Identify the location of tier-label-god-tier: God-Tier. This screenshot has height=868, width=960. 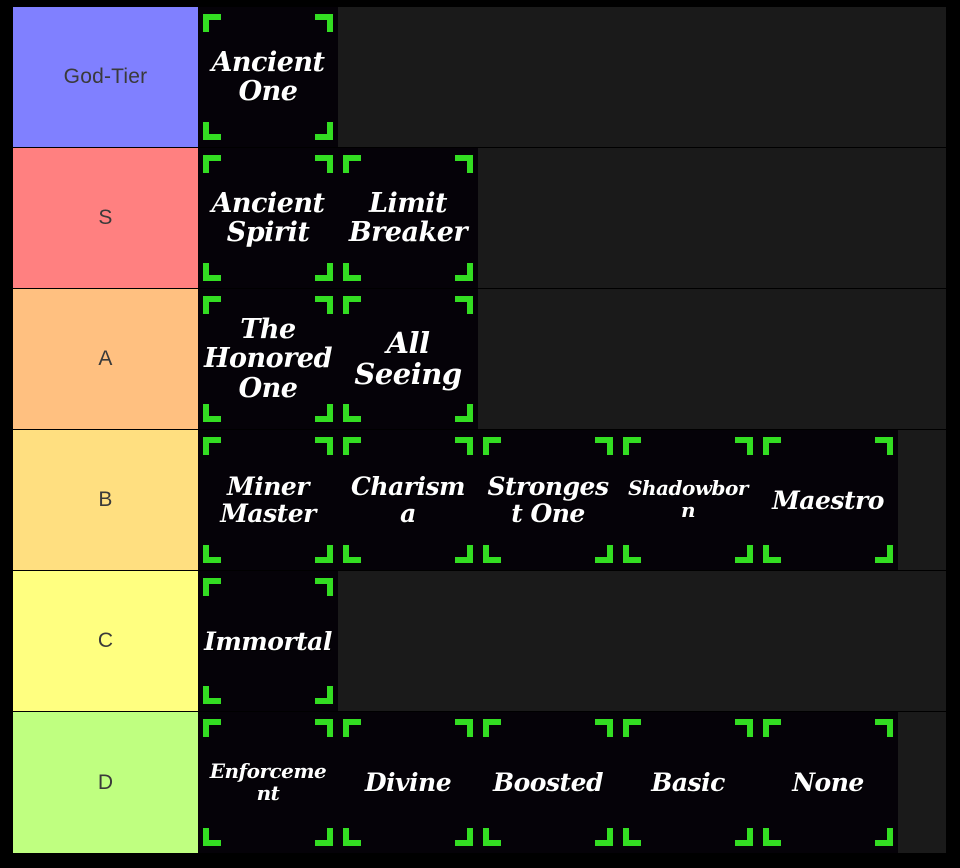
(105, 77).